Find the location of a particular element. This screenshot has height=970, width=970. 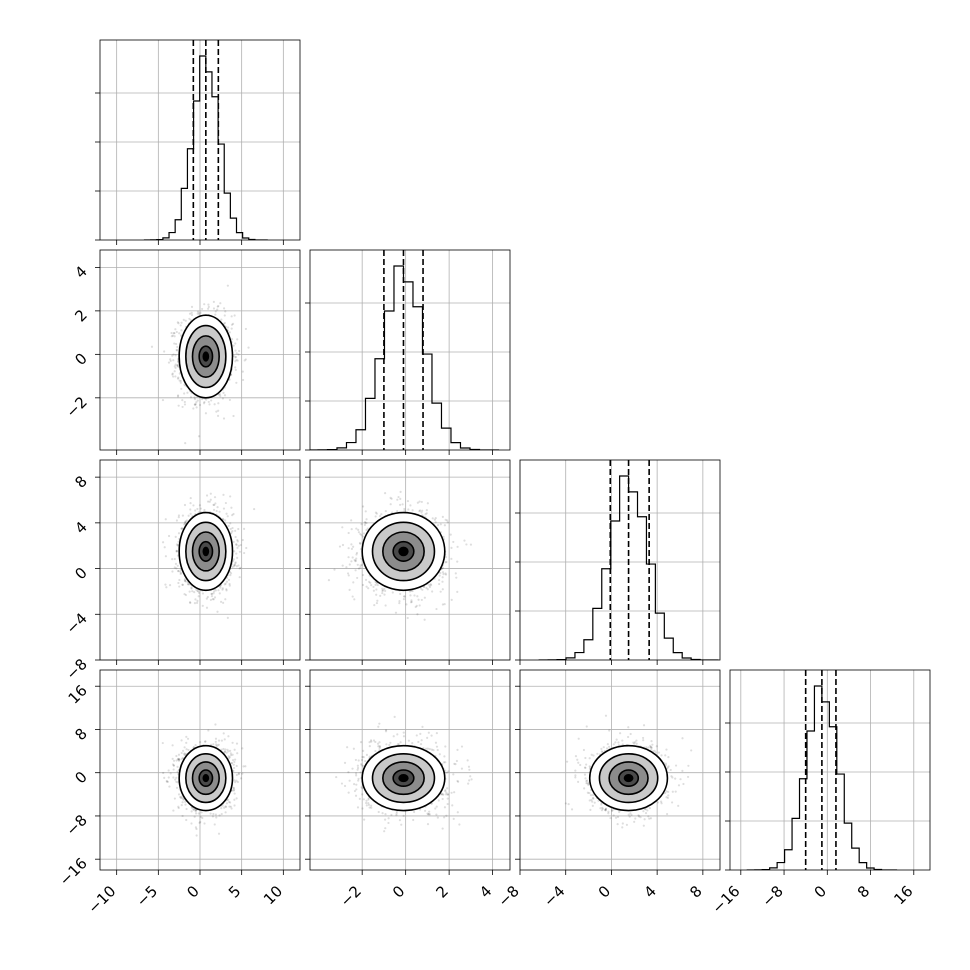

panel-frame is located at coordinates (620, 560).